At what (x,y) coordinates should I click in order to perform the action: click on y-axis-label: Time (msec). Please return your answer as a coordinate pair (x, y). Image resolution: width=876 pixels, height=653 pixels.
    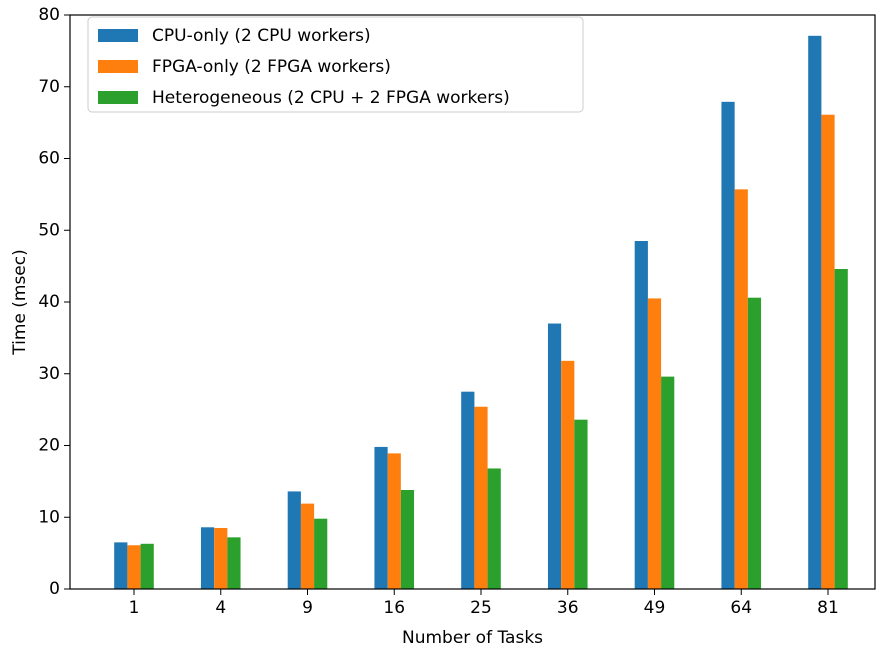
    Looking at the image, I should click on (20, 302).